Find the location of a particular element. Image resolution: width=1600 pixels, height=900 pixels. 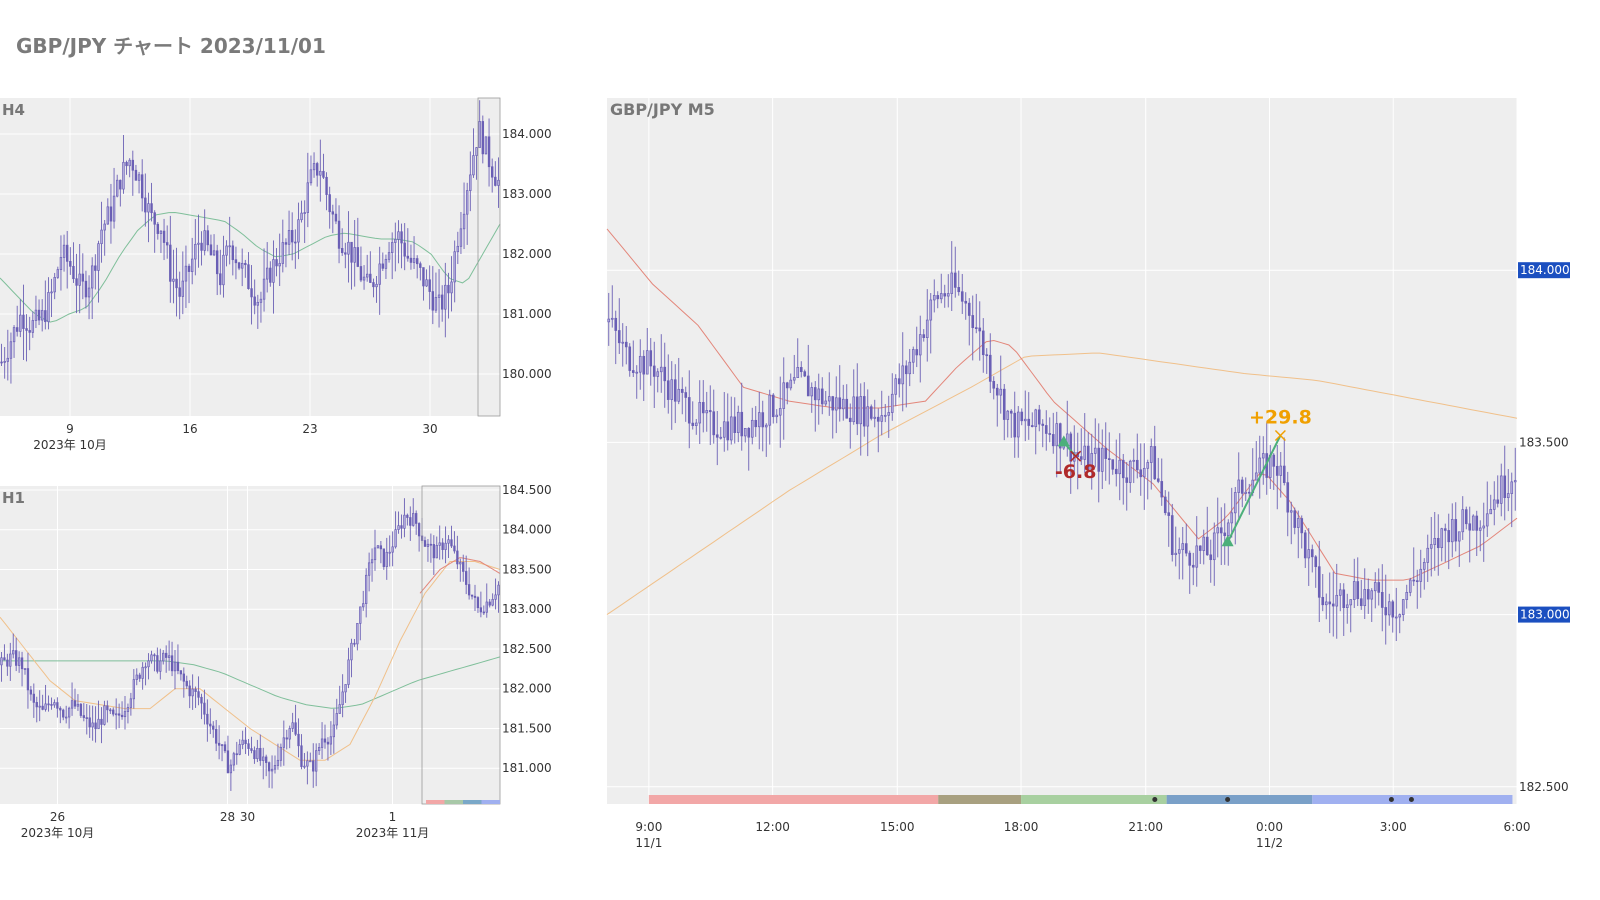

m5-y-axis: 182.500 183.000 183.500 184.000 is located at coordinates (1544, 528).